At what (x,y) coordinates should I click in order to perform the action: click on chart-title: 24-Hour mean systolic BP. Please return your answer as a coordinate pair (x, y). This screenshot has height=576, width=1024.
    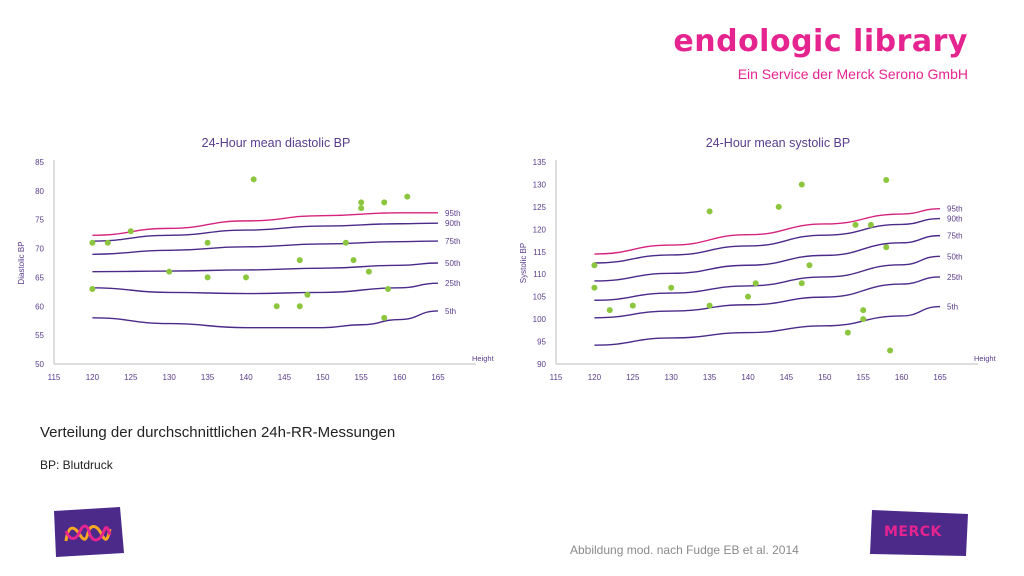
    Looking at the image, I should click on (778, 143).